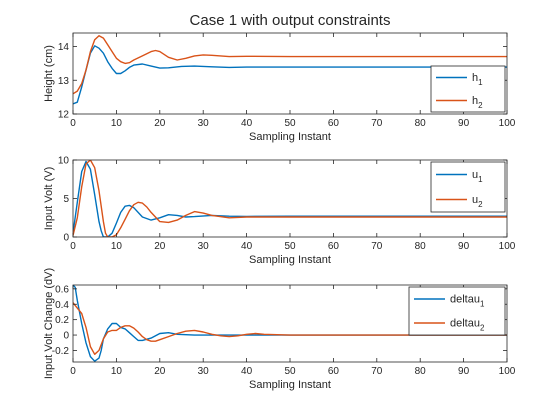 This screenshot has height=420, width=560. Describe the element at coordinates (64, 115) in the screenshot. I see `y-tick-label: 12` at that location.